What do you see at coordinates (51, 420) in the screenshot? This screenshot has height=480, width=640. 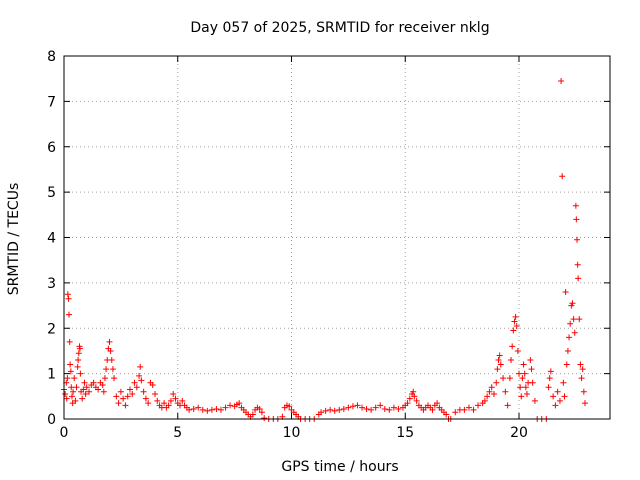 I see `y-tick-label: 0` at bounding box center [51, 420].